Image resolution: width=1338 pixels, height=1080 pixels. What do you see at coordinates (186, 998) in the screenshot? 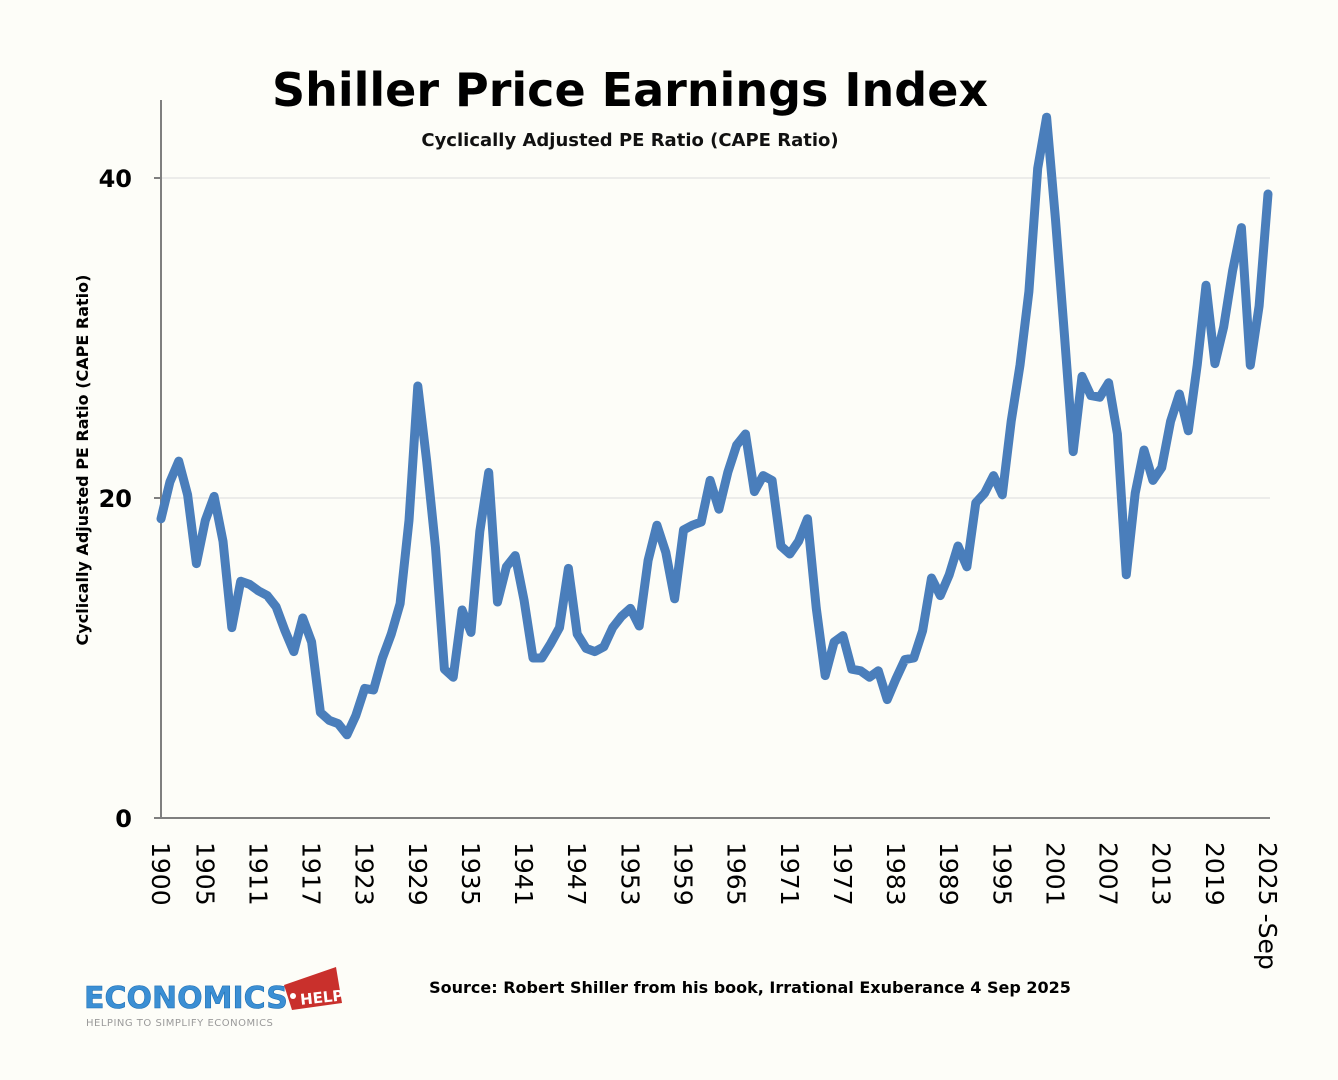
I see `logo-wordmark: ECONOMICS` at bounding box center [186, 998].